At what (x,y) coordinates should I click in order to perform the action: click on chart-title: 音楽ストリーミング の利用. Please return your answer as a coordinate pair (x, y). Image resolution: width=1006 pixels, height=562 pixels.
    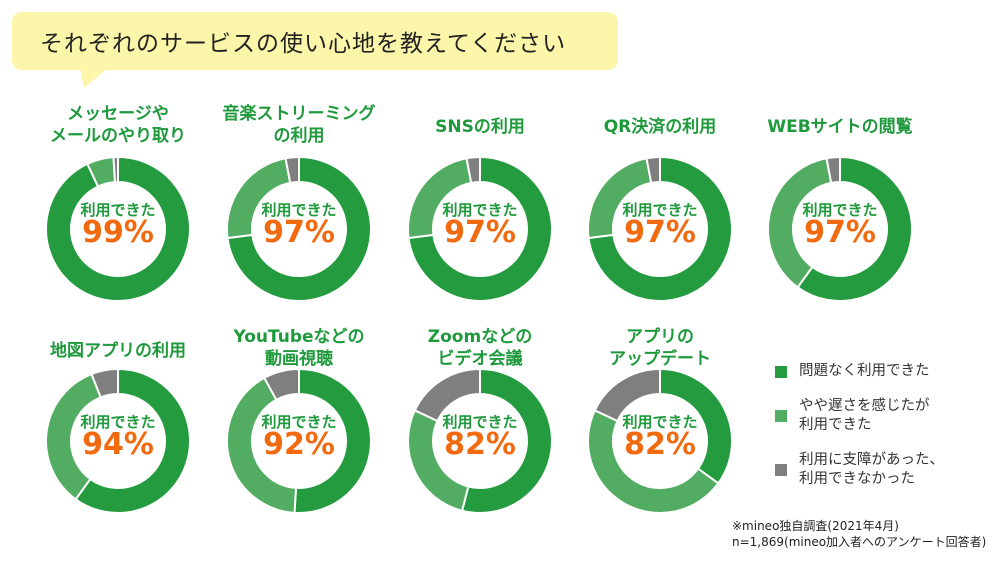
    Looking at the image, I should click on (299, 125).